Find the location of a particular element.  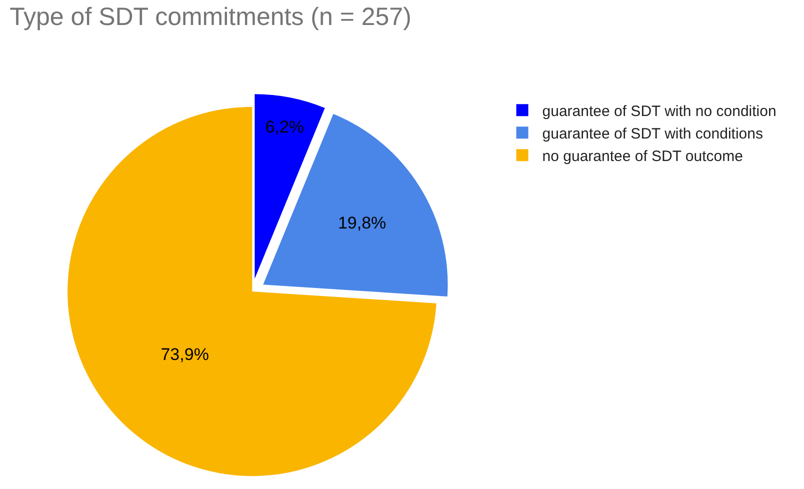

chart-title: Type of SDT commitments (n = 257) is located at coordinates (211, 16).